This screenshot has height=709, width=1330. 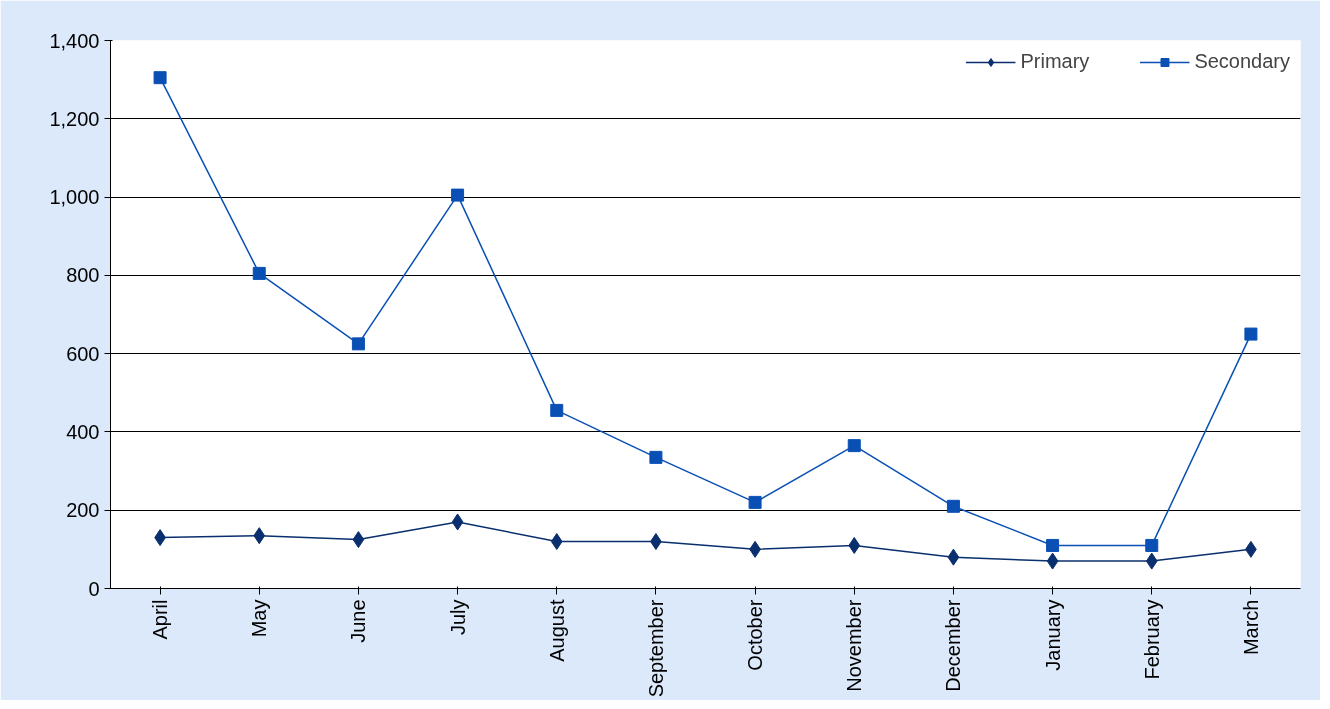 What do you see at coordinates (74, 40) in the screenshot?
I see `y-tick-label: 1,400` at bounding box center [74, 40].